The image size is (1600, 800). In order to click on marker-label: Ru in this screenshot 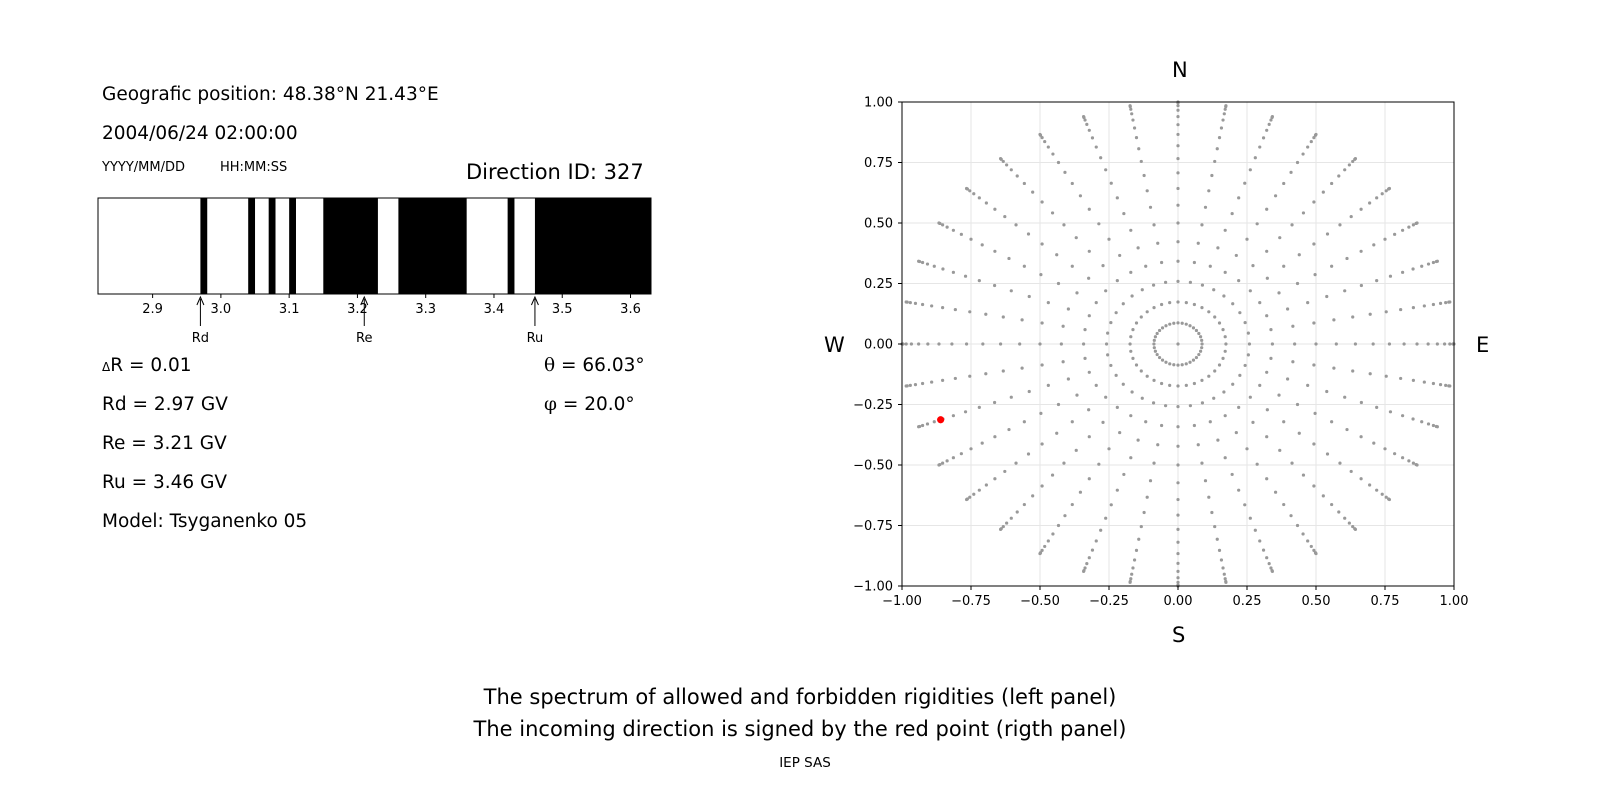, I will do `click(535, 338)`.